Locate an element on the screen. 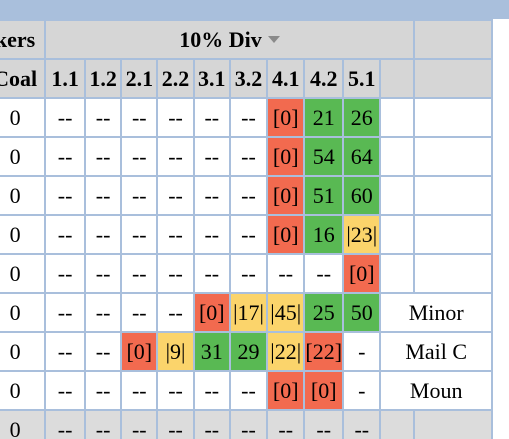 The image size is (509, 439). table-cell-green: 54 is located at coordinates (324, 156).